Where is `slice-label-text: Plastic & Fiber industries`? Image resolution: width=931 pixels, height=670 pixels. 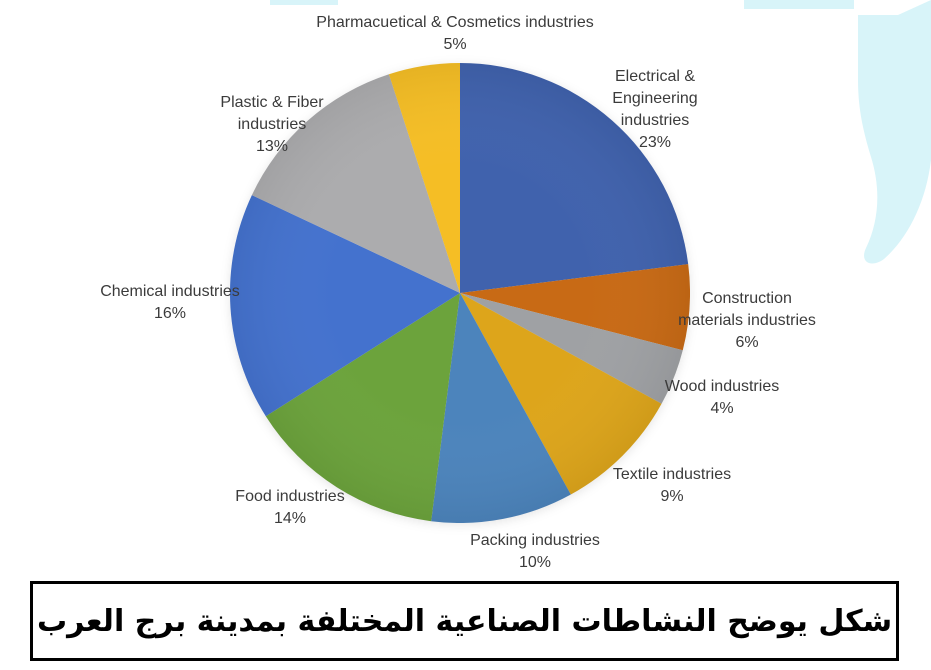
slice-label-text: Plastic & Fiber industries is located at coordinates (272, 113).